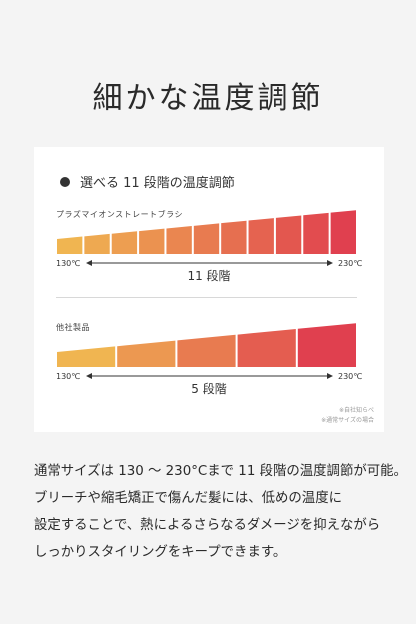 This screenshot has width=416, height=624. What do you see at coordinates (68, 376) in the screenshot?
I see `product2-min-temp: 130℃` at bounding box center [68, 376].